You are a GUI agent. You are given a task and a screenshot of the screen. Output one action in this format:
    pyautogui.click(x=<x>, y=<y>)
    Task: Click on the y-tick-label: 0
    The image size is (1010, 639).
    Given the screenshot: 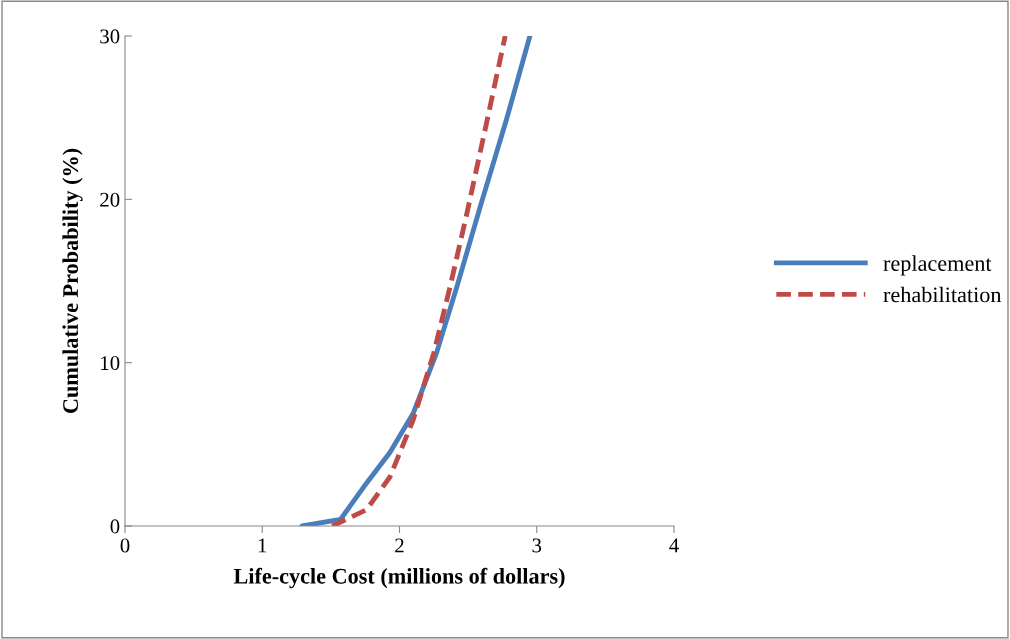 What is the action you would take?
    pyautogui.click(x=115, y=526)
    